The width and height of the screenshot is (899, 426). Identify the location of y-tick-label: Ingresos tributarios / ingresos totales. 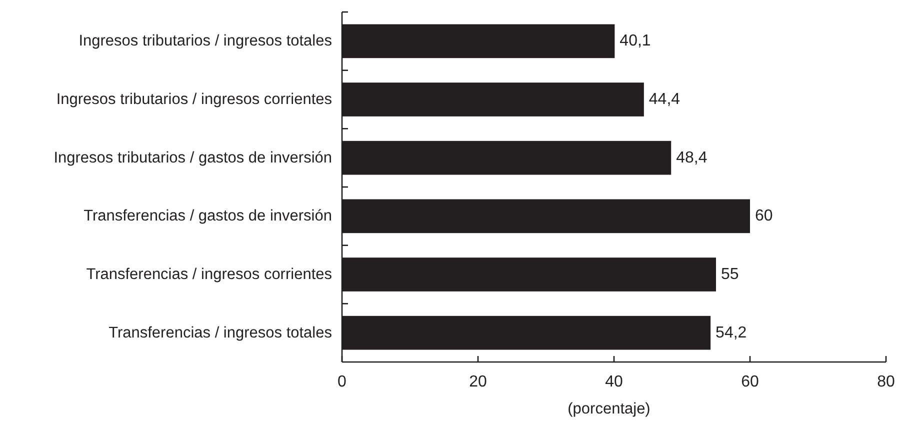
(205, 41).